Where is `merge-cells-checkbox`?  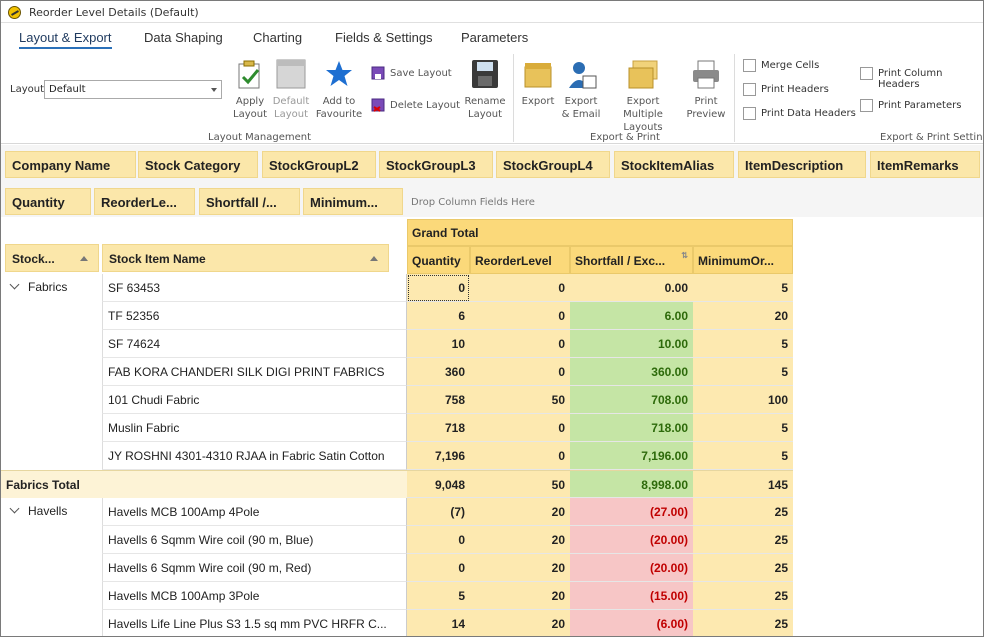
merge-cells-checkbox is located at coordinates (749, 65).